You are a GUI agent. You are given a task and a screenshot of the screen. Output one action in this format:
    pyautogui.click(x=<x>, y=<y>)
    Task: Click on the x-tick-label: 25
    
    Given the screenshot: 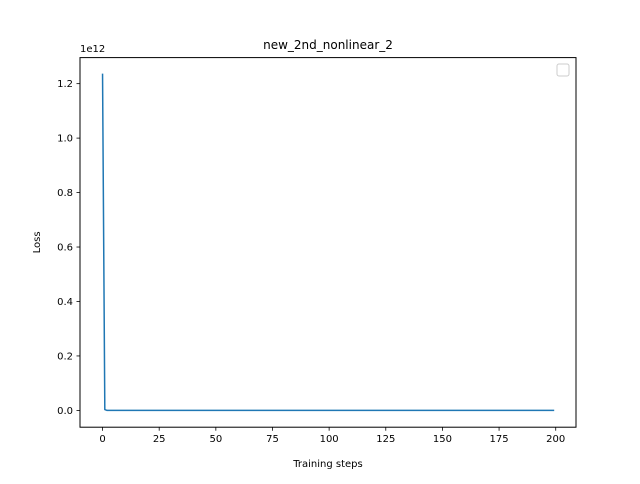 What is the action you would take?
    pyautogui.click(x=159, y=439)
    